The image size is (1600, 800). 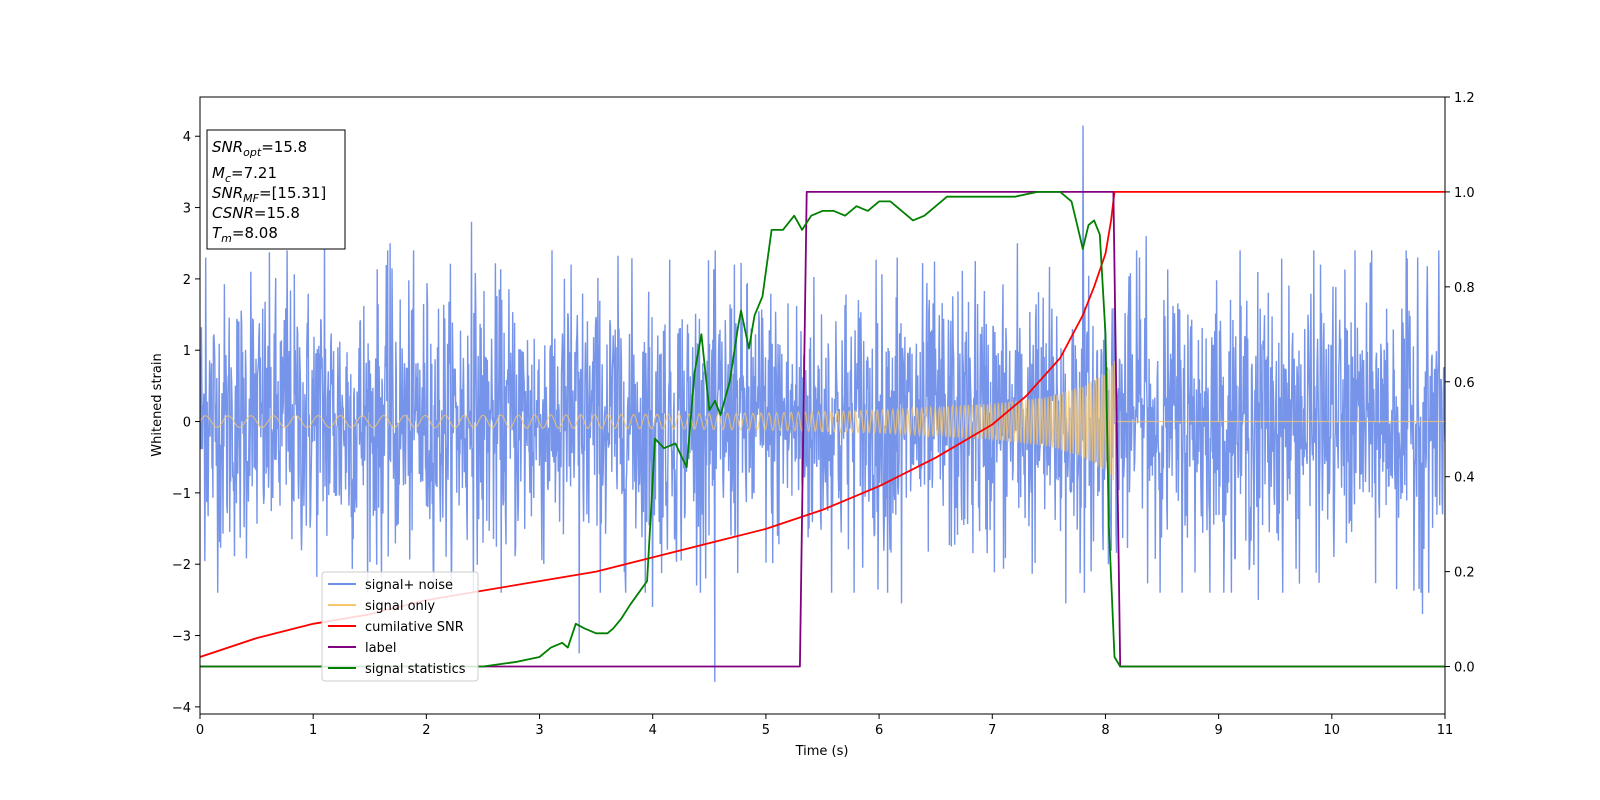 I want to click on y-tick-label: −3, so click(x=181, y=637).